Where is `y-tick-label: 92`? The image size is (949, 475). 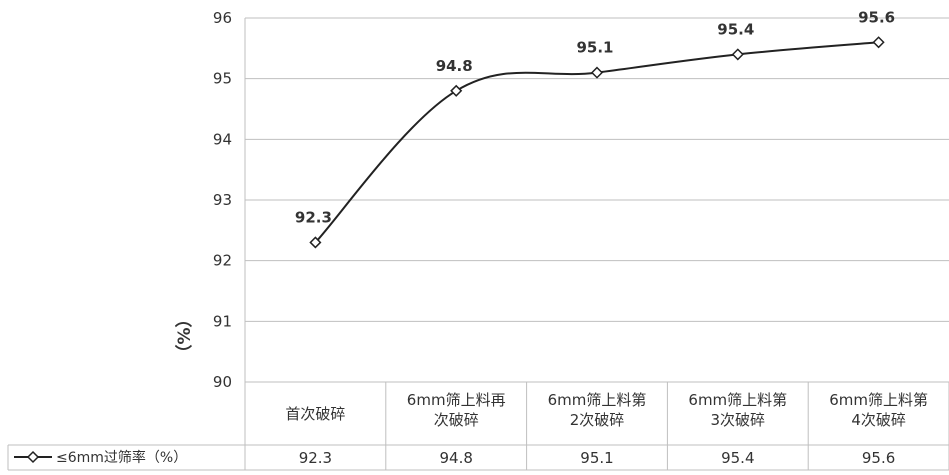
y-tick-label: 92 is located at coordinates (222, 261).